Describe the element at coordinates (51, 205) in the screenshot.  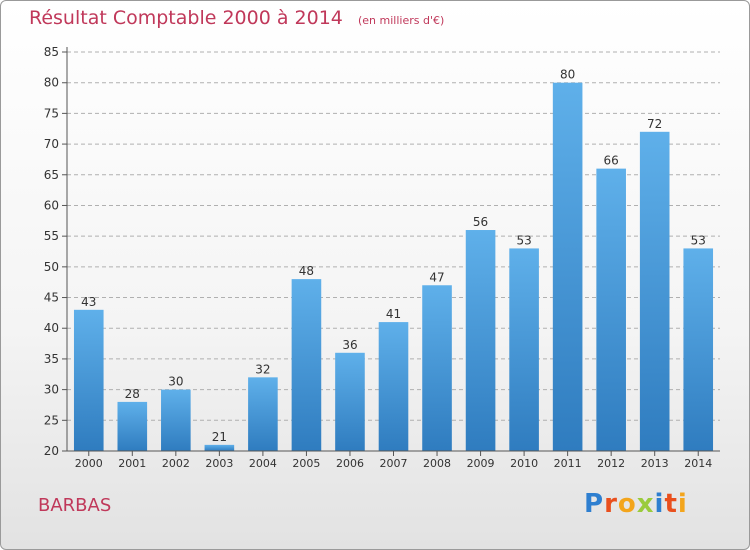
I see `y-tick-label: 60` at that location.